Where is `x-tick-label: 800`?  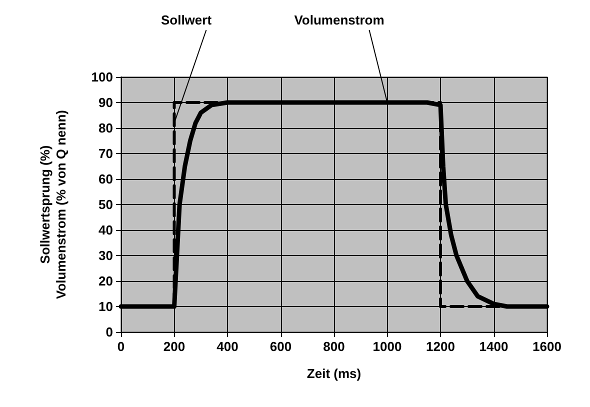 x-tick-label: 800 is located at coordinates (334, 346).